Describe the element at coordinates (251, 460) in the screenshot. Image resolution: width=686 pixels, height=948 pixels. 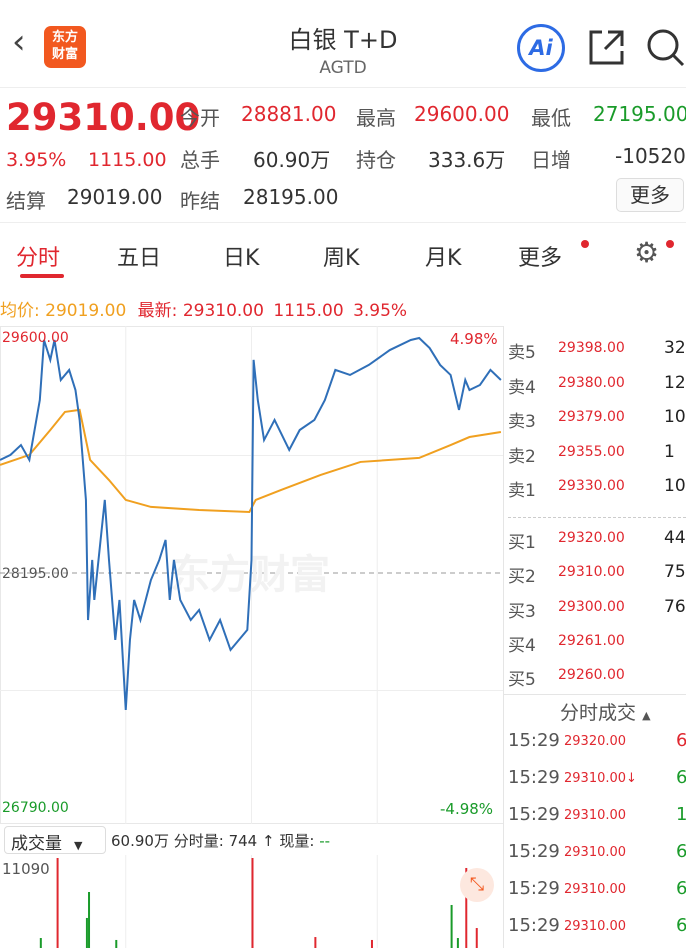
I see `avg-price-line` at that location.